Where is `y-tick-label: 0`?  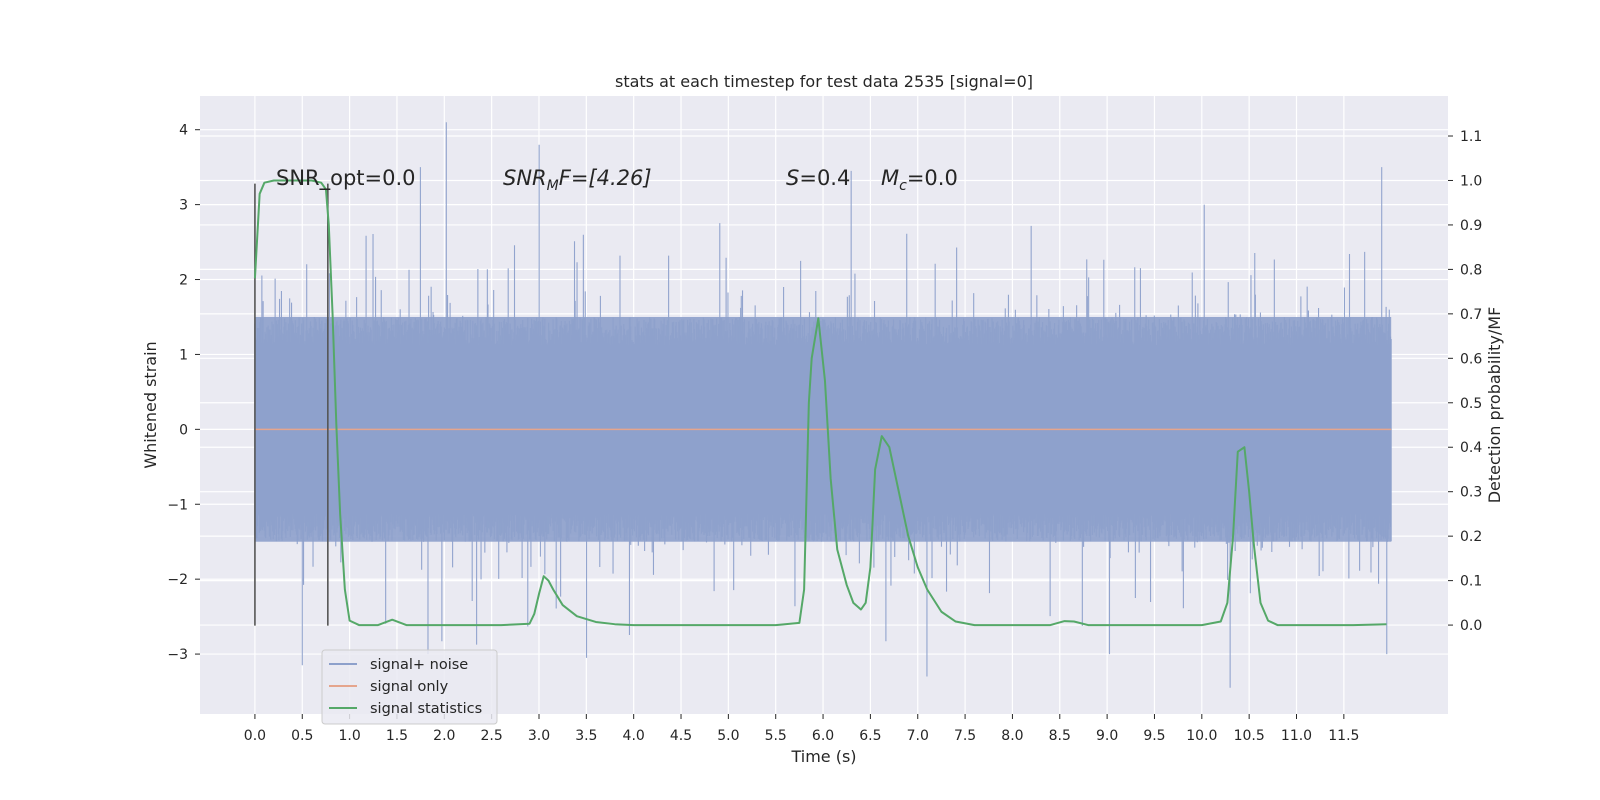
y-tick-label: 0 is located at coordinates (183, 430).